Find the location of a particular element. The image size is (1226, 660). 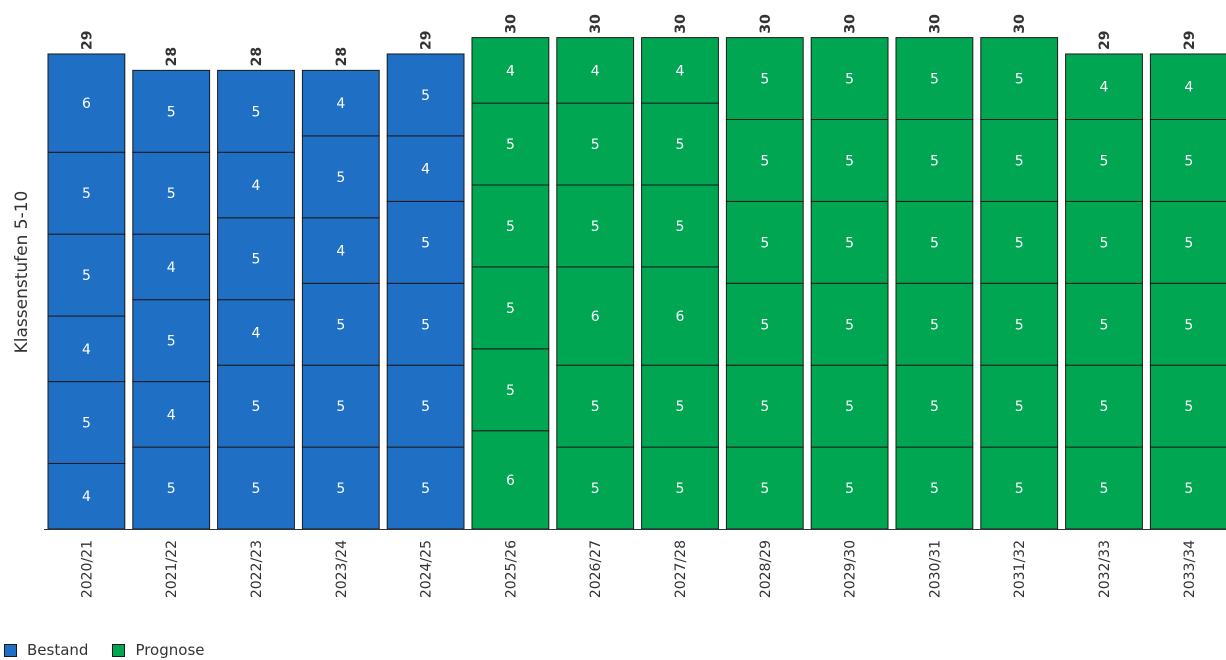

bar-total-label: 28 is located at coordinates (257, 56).